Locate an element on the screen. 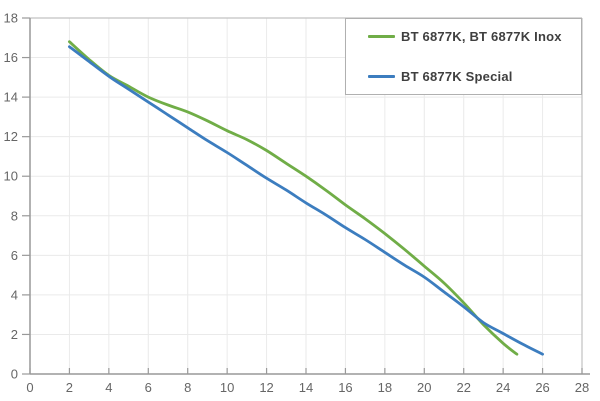 This screenshot has height=401, width=600. y-axis-tick-label: 2 is located at coordinates (14, 334).